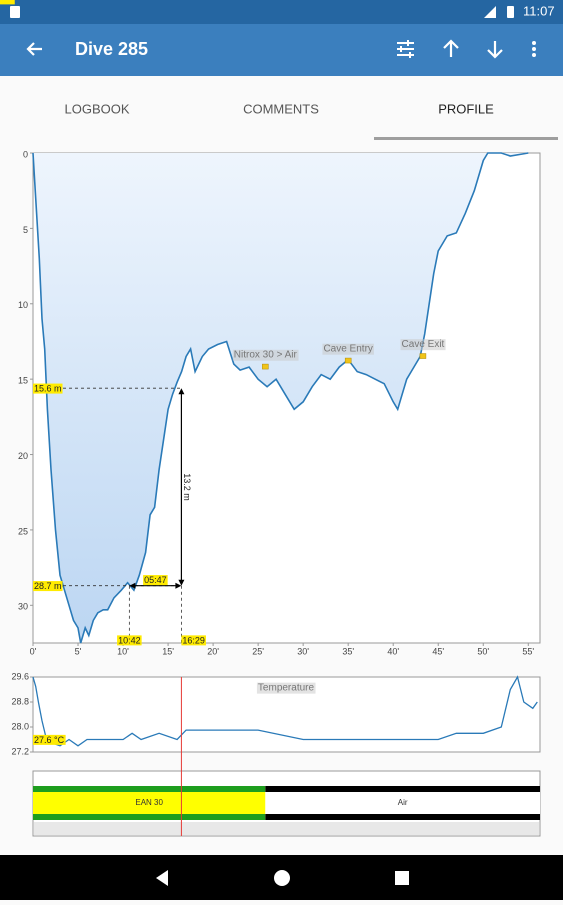  What do you see at coordinates (274, 713) in the screenshot?
I see `temperature-chart: 27.2 28.0 28.8 29.6 Temperature 27.6 °C` at bounding box center [274, 713].